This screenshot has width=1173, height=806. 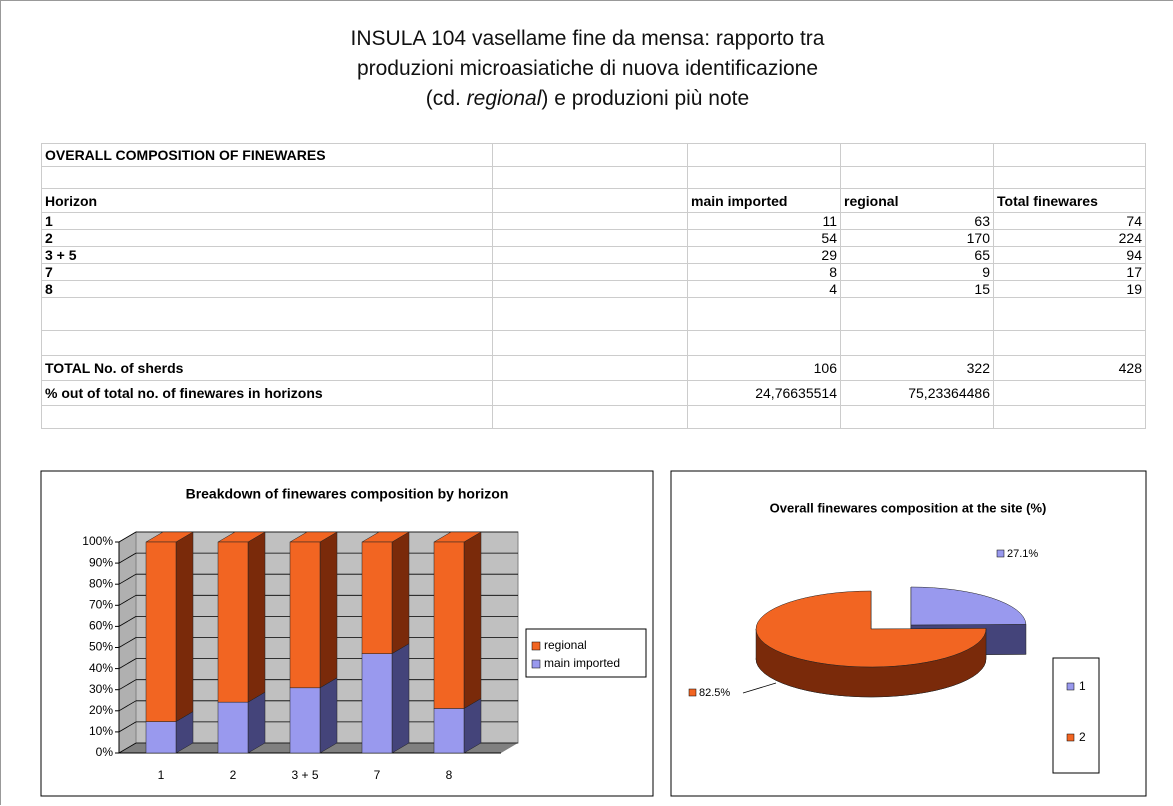 What do you see at coordinates (565, 645) in the screenshot?
I see `legend-label: regional` at bounding box center [565, 645].